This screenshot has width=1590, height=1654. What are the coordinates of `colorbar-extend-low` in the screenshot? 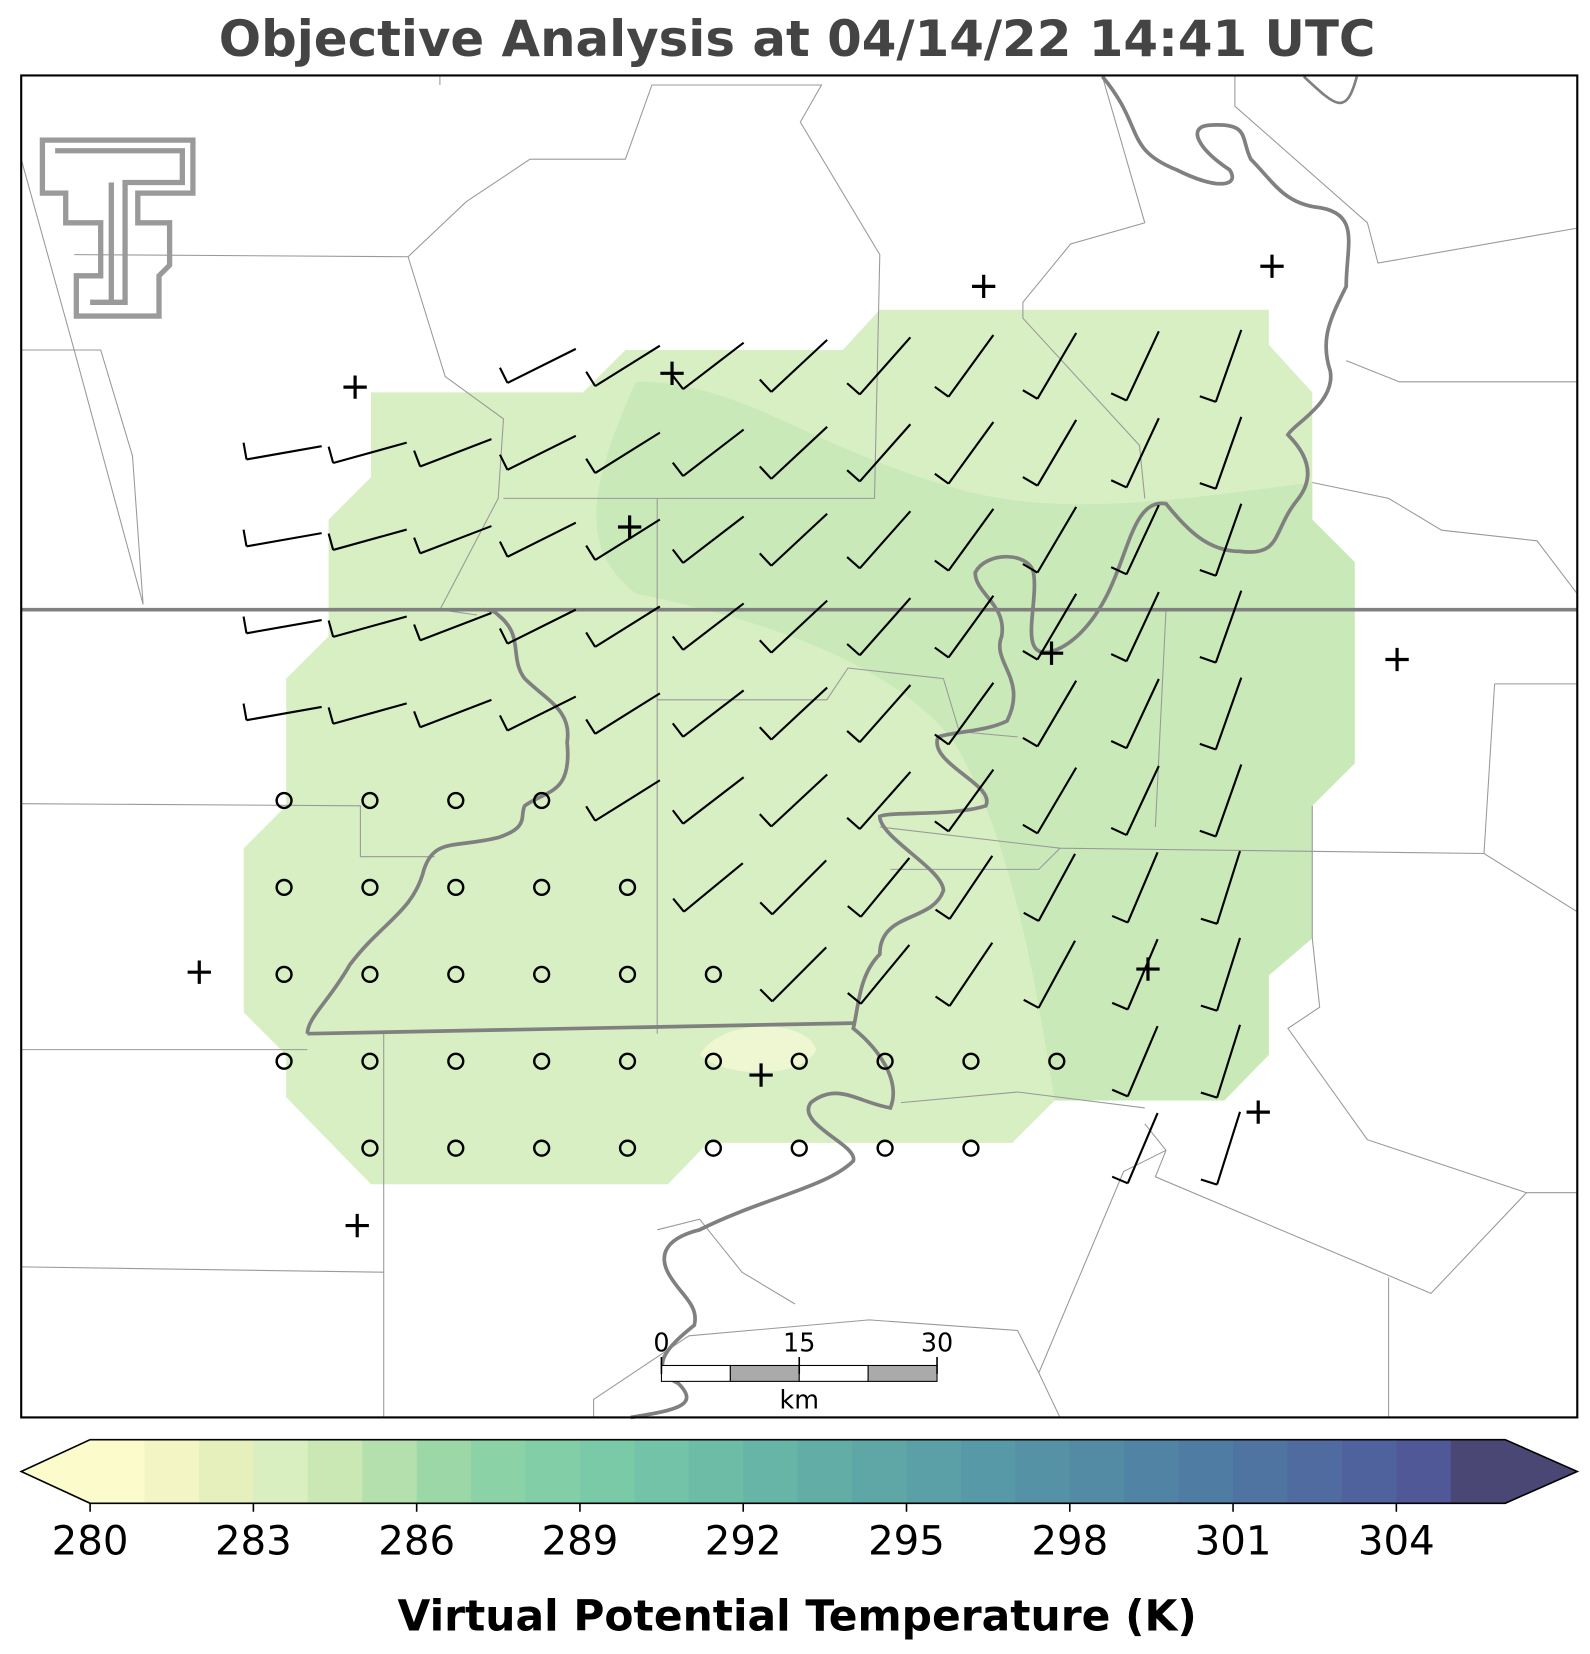 It's located at (56, 1471).